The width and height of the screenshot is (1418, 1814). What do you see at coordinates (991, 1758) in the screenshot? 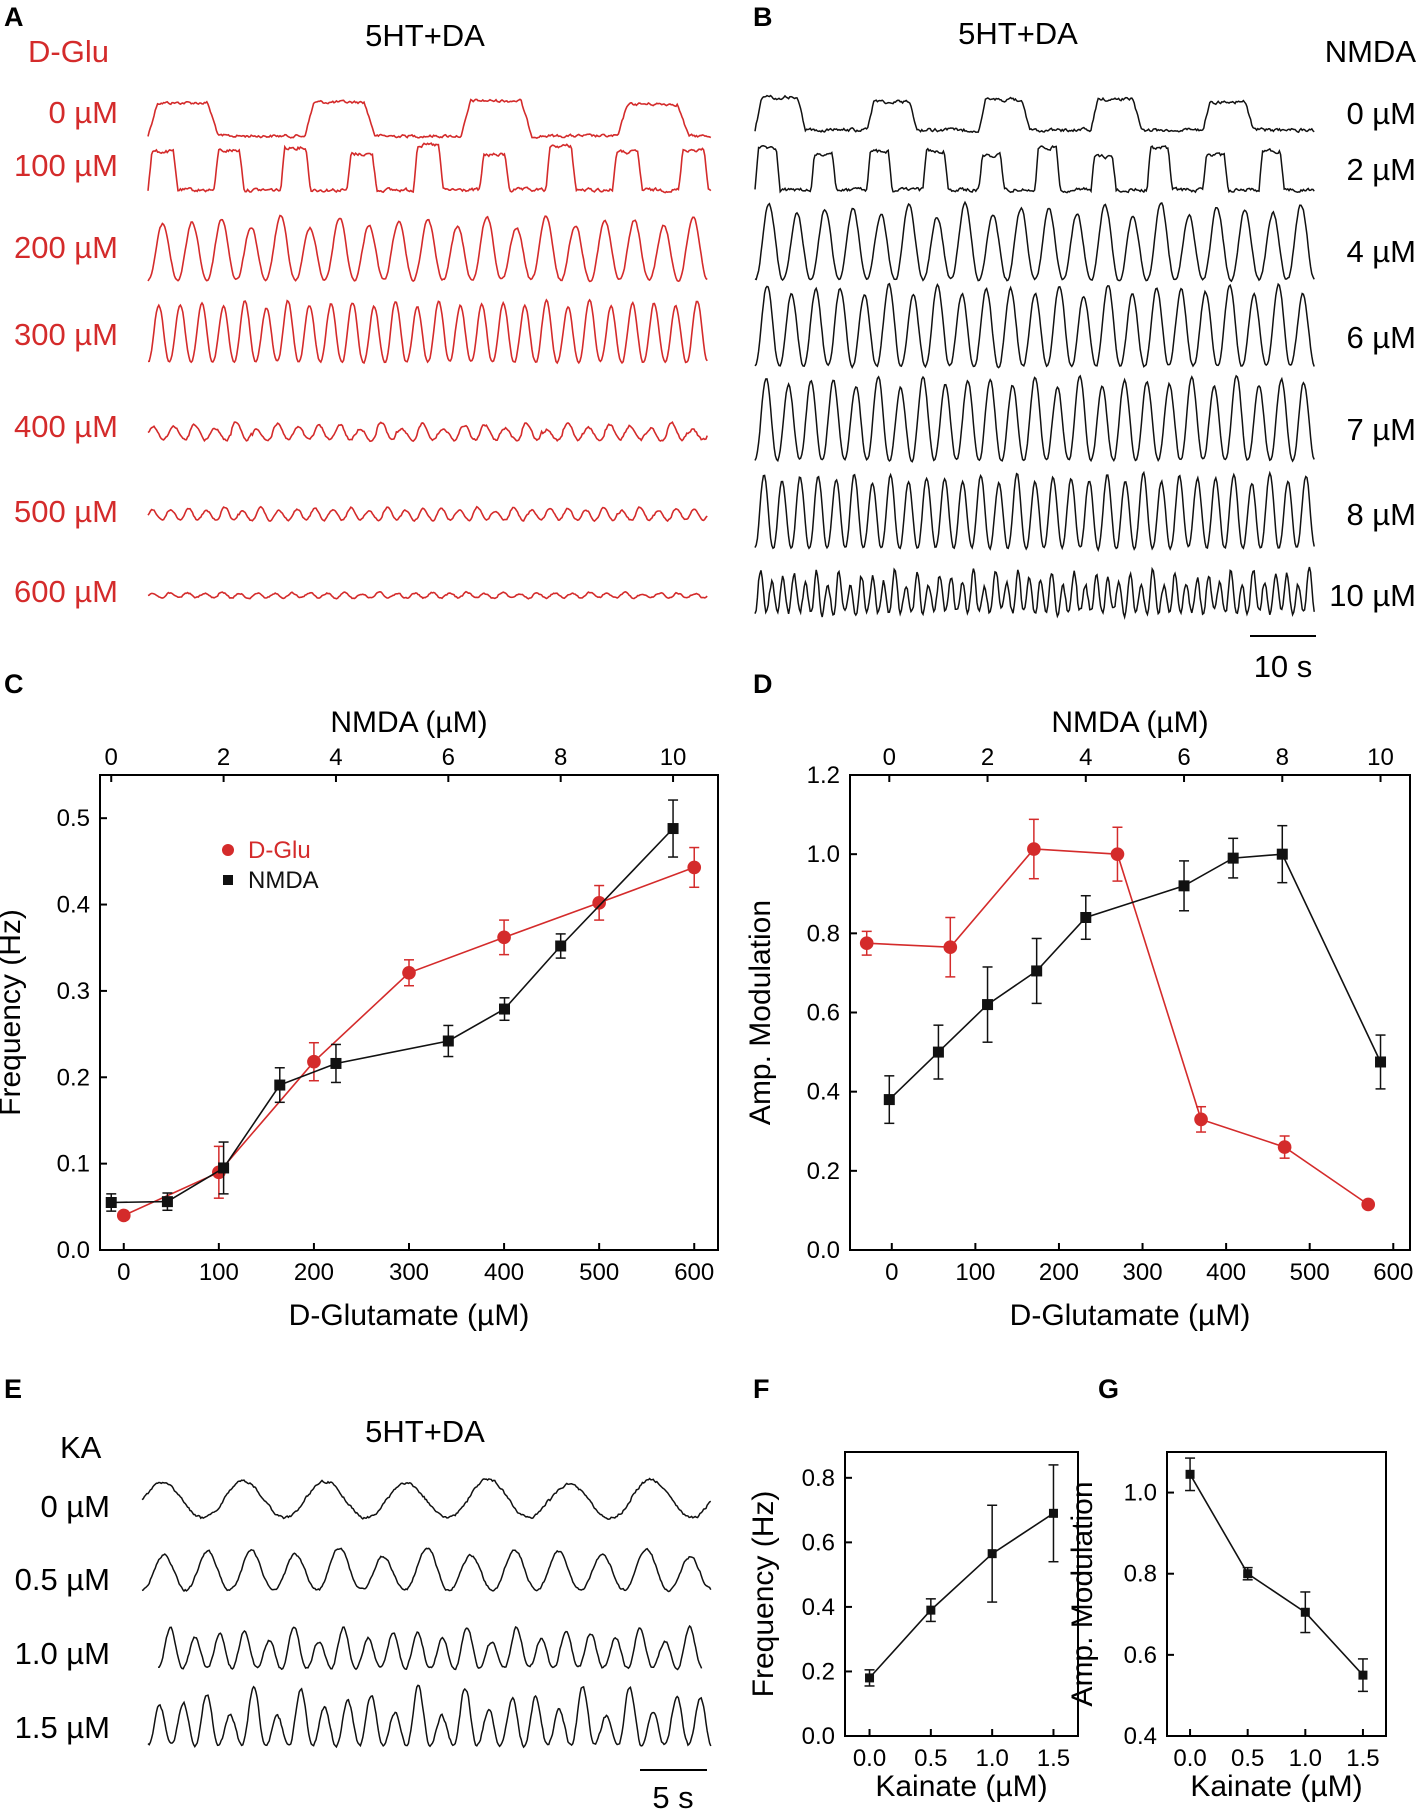
I see `x-tick-label-f-2: 1.0` at bounding box center [991, 1758].